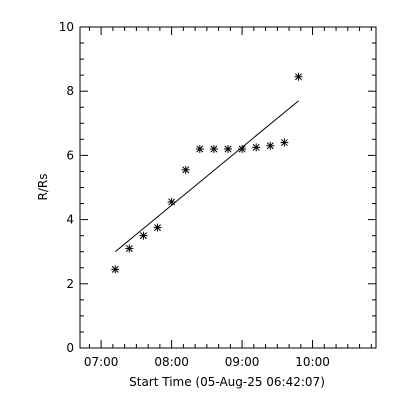  I want to click on x-tick-label: 09:00, so click(242, 362).